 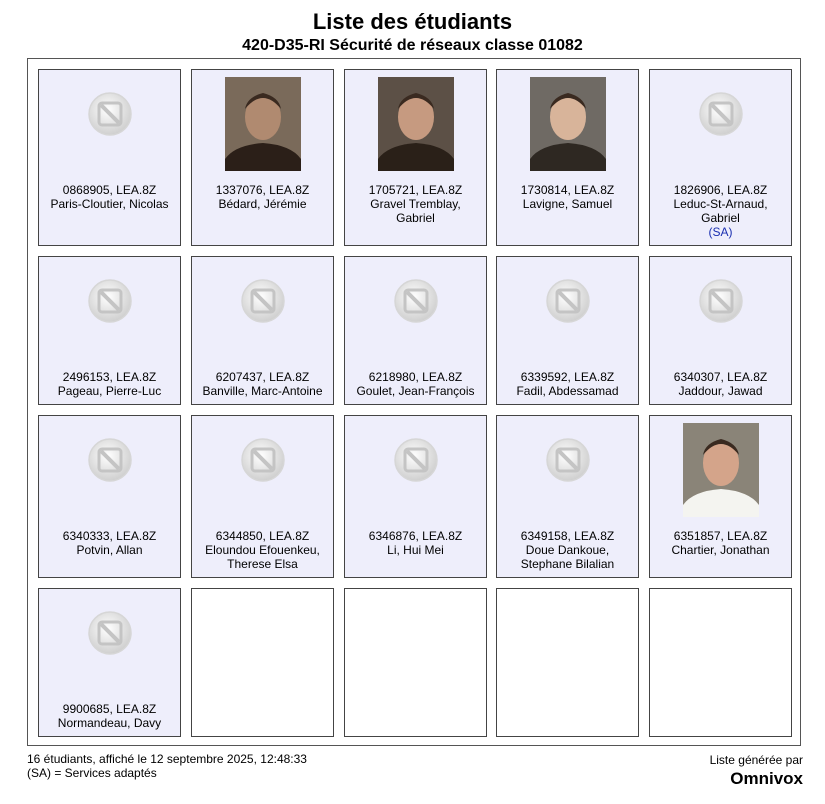 What do you see at coordinates (720, 232) in the screenshot?
I see `sa-badge: (SA)` at bounding box center [720, 232].